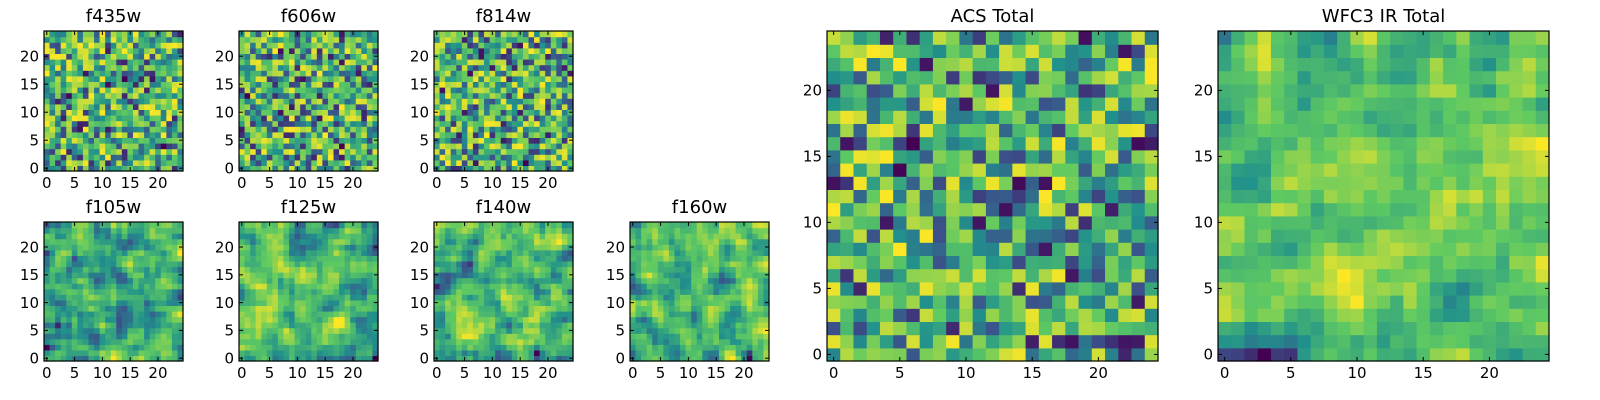  I want to click on x-tick-label: 20, so click(547, 183).